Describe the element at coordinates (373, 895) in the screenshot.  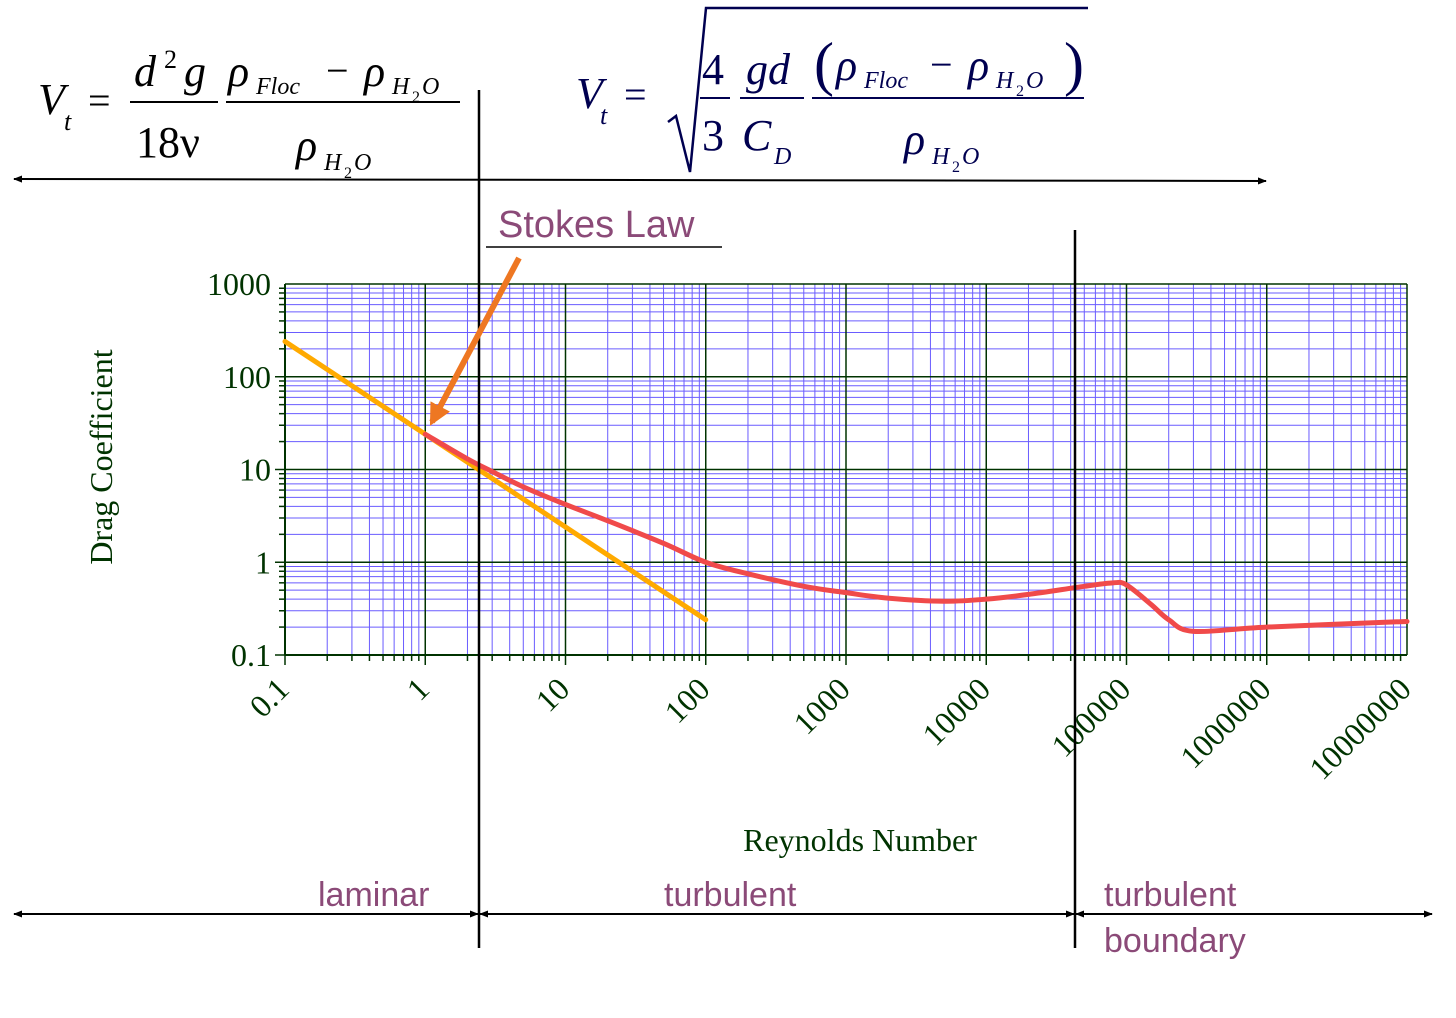
I see `regime-label-laminar: laminar` at that location.